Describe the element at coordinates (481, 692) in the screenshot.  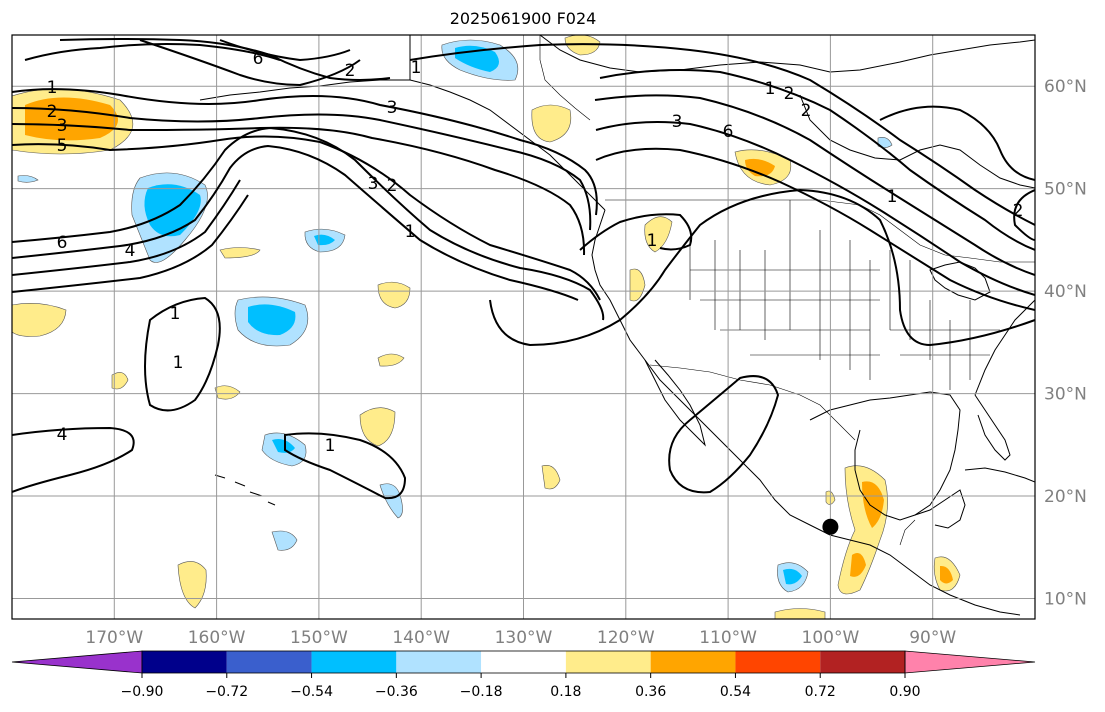
I see `colorbar-tick-label: −0.18` at that location.